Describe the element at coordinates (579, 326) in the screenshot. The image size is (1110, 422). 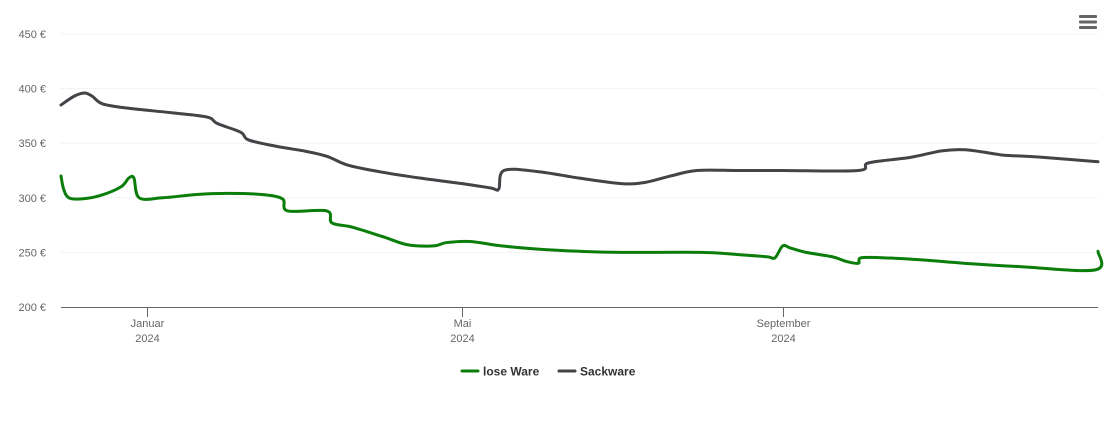
I see `x-axis: Januar 2024 Mai 2024 September 2024` at that location.